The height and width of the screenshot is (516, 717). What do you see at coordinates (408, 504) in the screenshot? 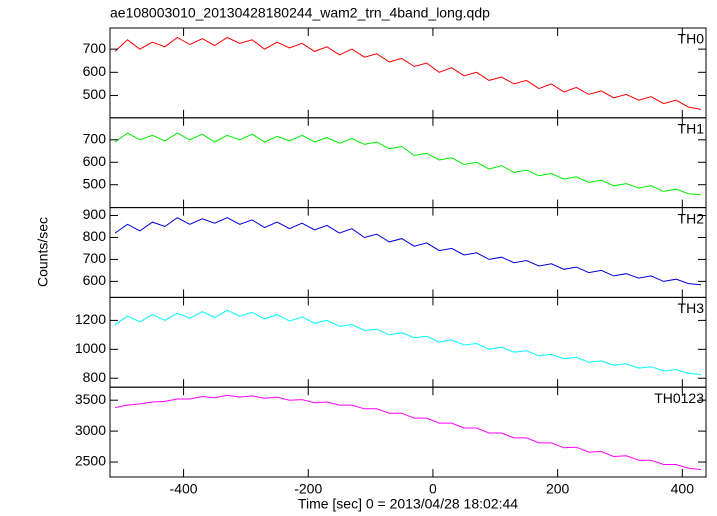
I see `x-axis-label: Time [sec] 0 = 2013/04/28 18:02:44` at bounding box center [408, 504].